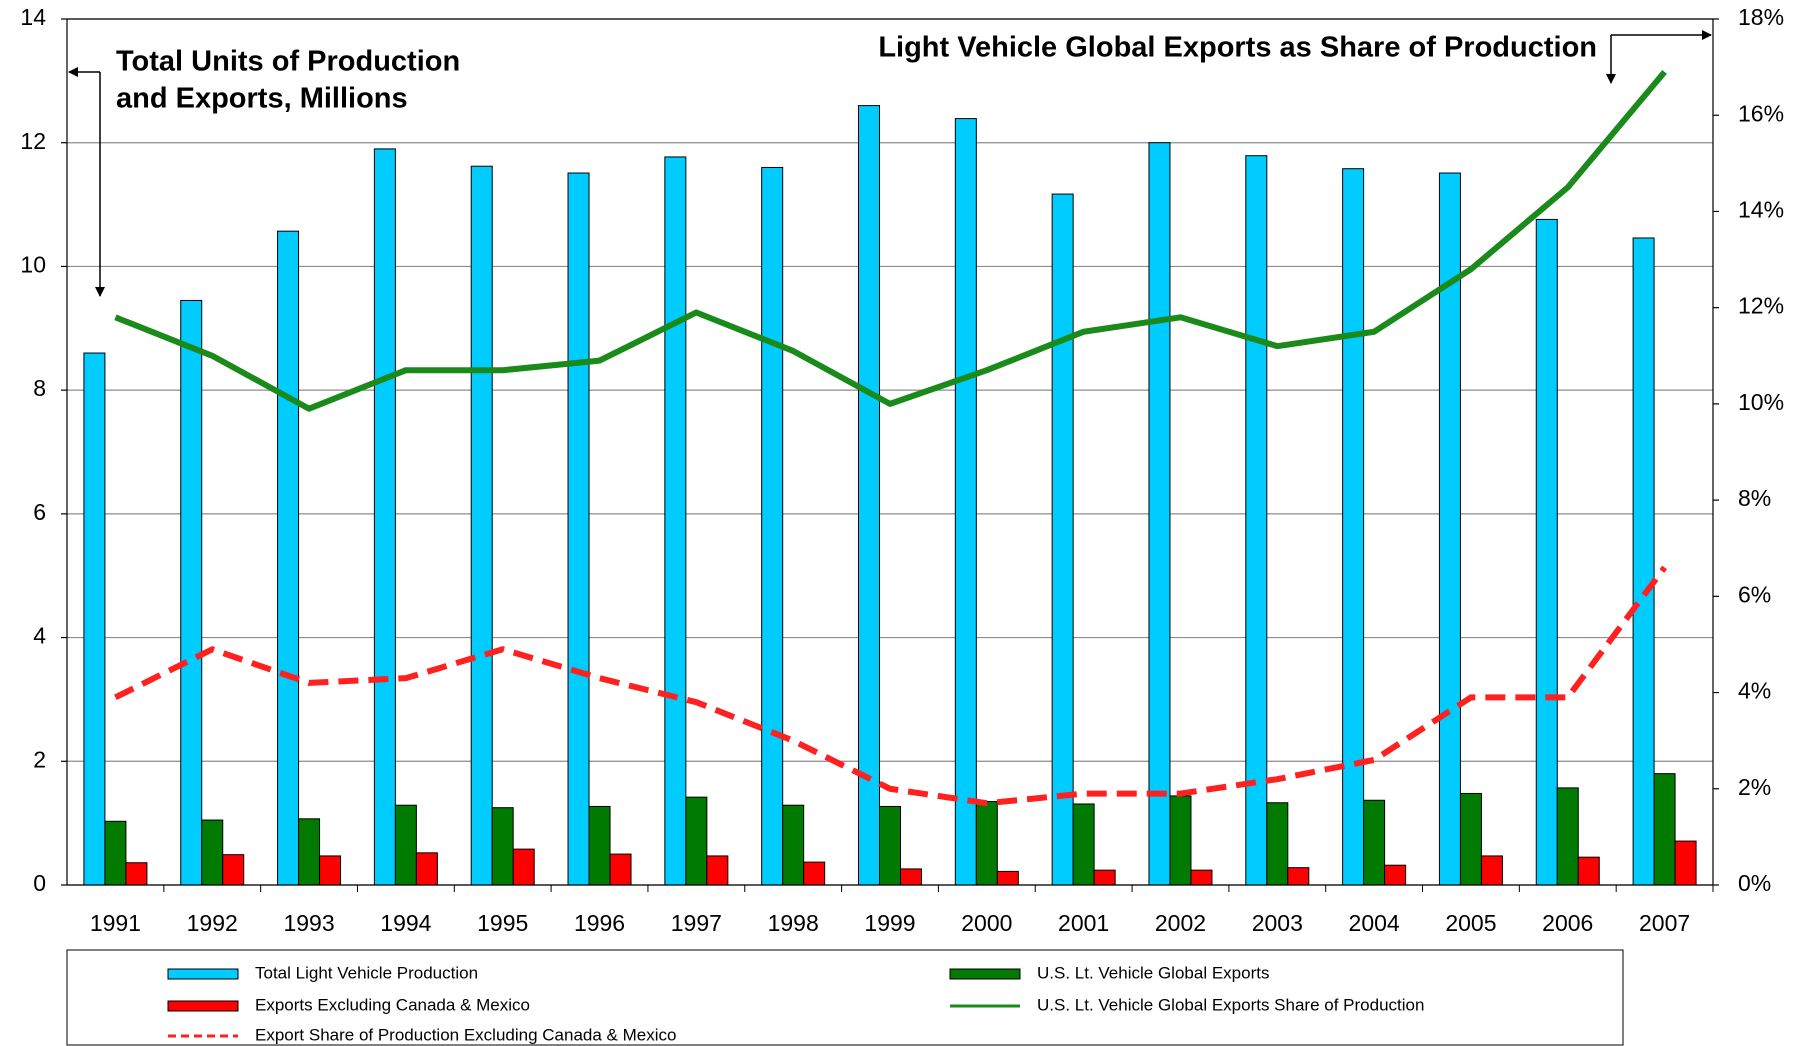 The image size is (1808, 1046). Describe the element at coordinates (1664, 923) in the screenshot. I see `x-tick-label: 2007` at that location.